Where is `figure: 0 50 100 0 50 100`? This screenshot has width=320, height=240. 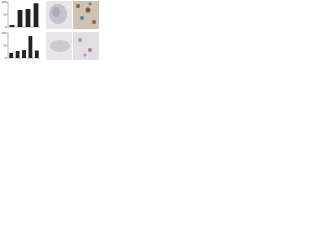 figure: 0 50 100 0 50 100 is located at coordinates (50, 30).